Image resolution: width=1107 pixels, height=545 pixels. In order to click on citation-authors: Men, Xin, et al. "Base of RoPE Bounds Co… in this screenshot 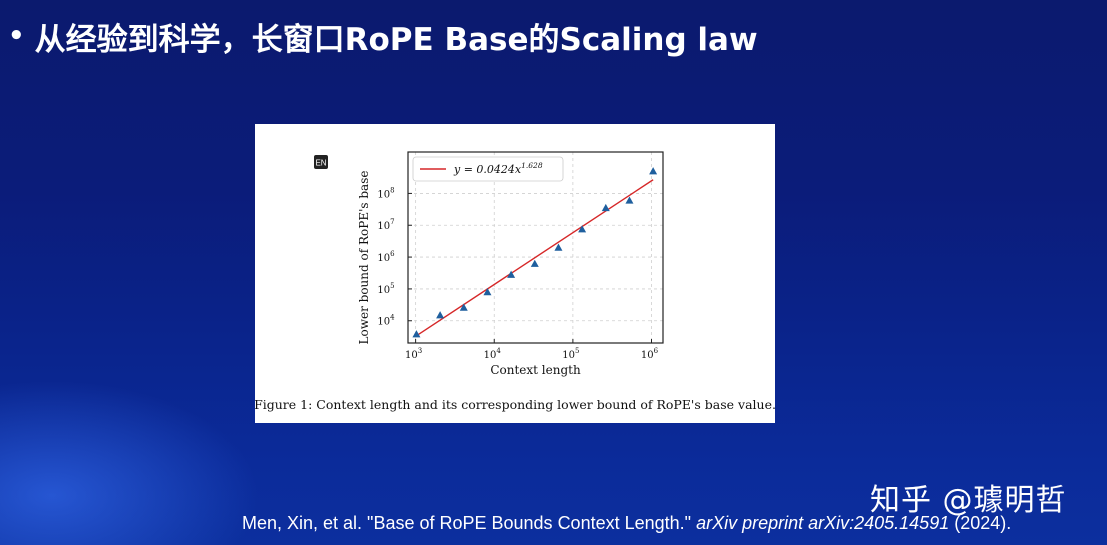, I will do `click(467, 523)`.